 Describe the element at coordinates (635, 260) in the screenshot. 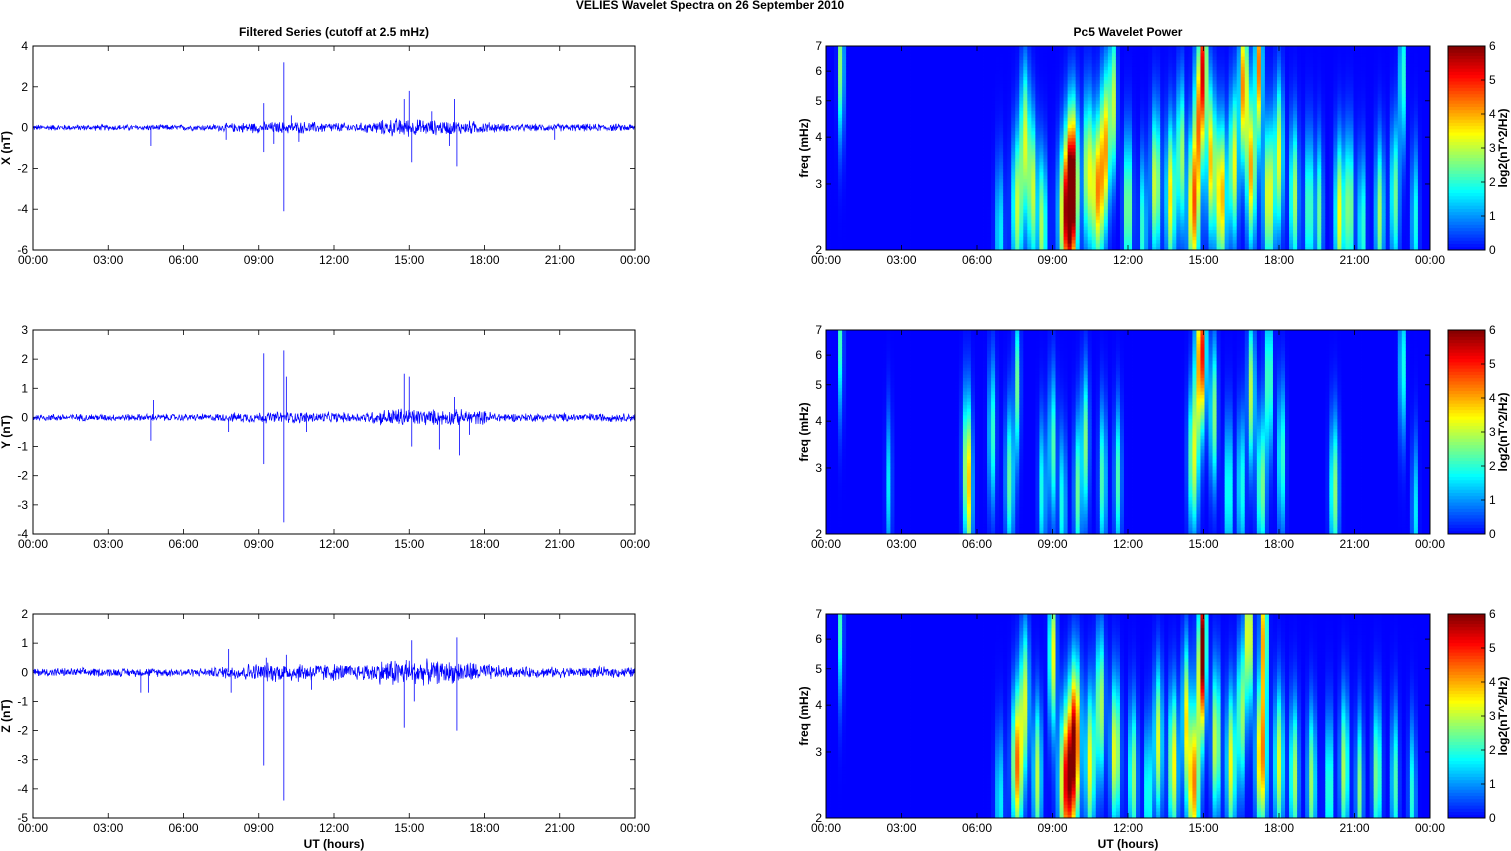

I see `x-tick-label: 00:00` at that location.